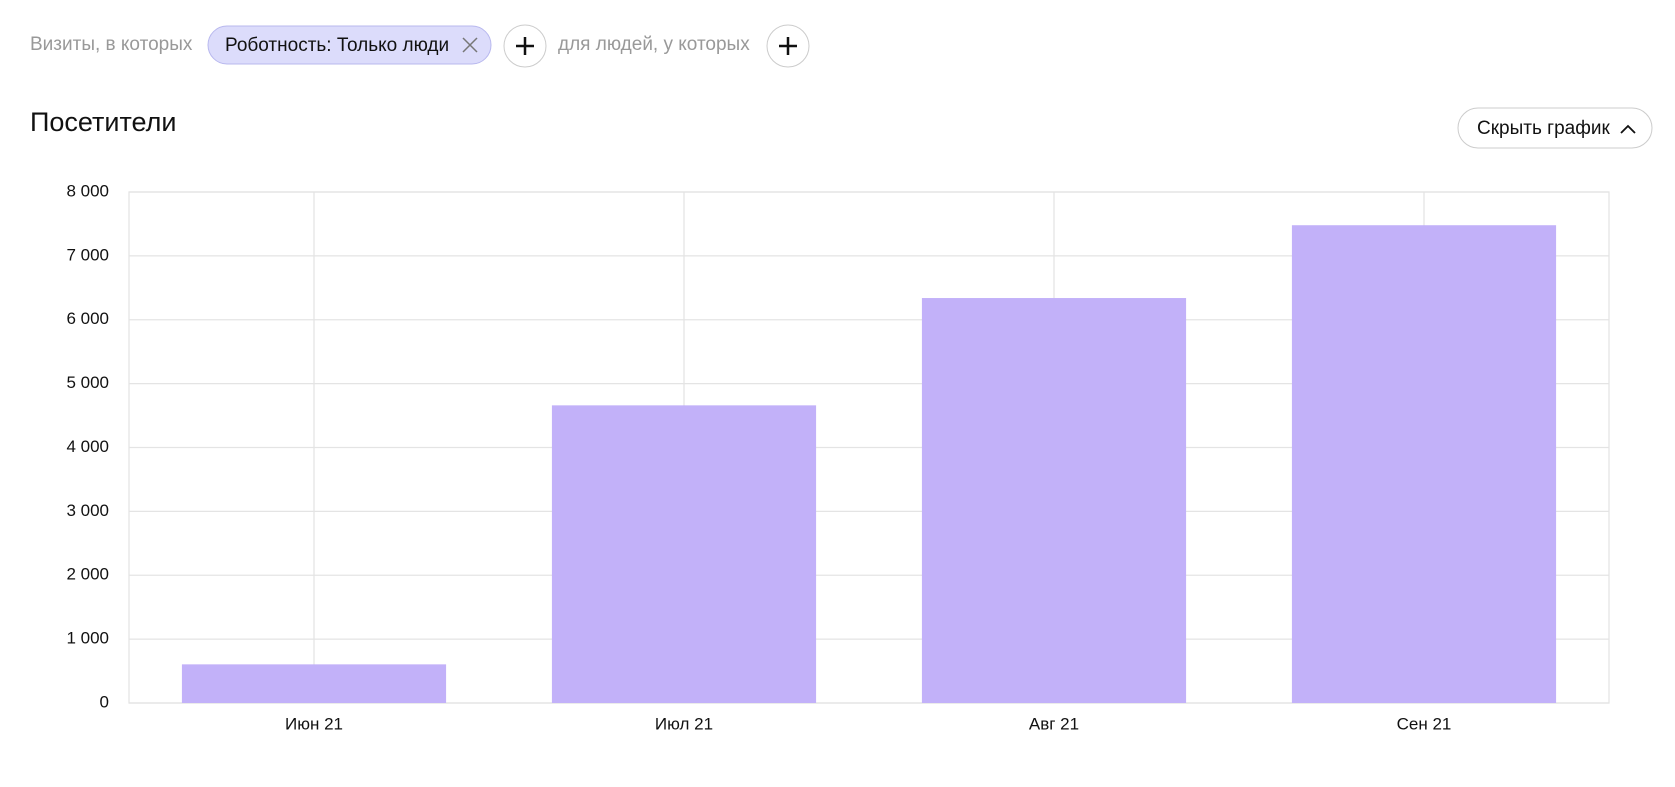  I want to click on y-tick-label: 2 000, so click(87, 574).